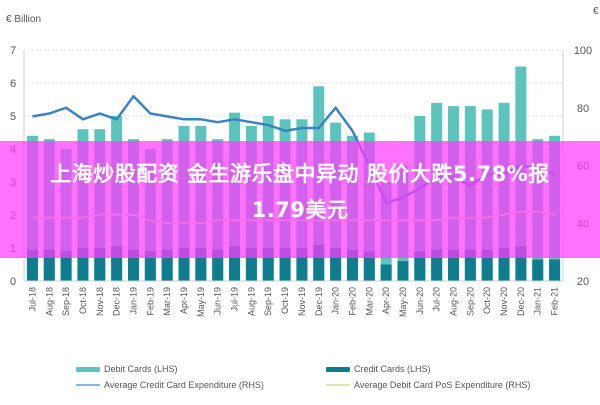 This screenshot has width=600, height=405. What do you see at coordinates (392, 369) in the screenshot?
I see `legend-label: Credit Cards (LHS)` at bounding box center [392, 369].